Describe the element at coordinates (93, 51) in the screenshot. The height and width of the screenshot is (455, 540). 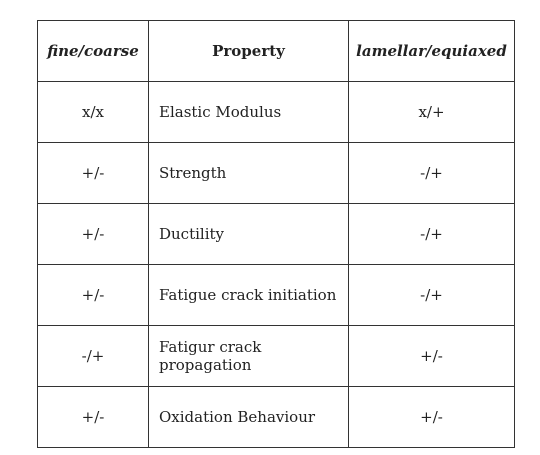
I see `header-fine-coarse: fine/coarse` at that location.